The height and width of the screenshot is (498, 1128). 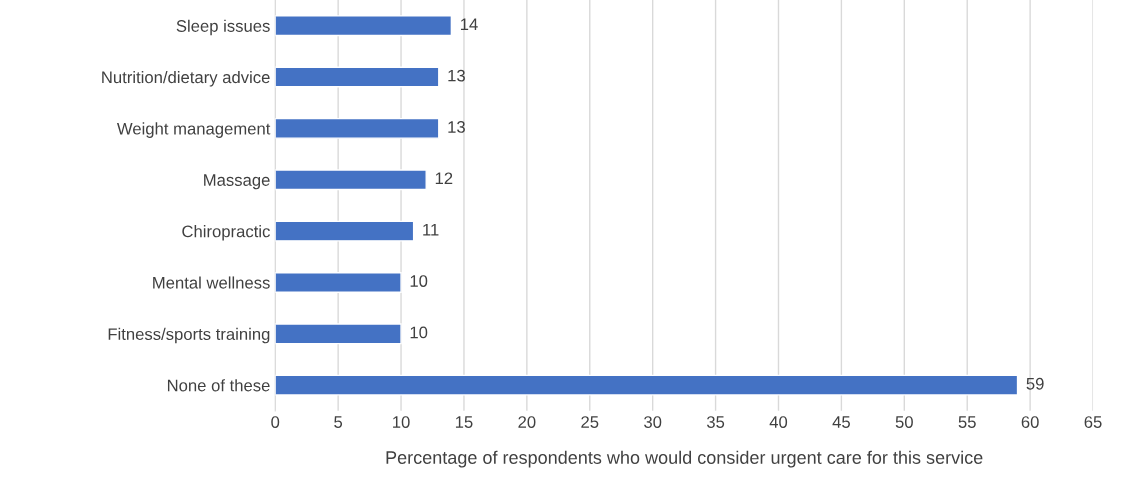 What do you see at coordinates (401, 422) in the screenshot?
I see `x-tick-label: 10` at bounding box center [401, 422].